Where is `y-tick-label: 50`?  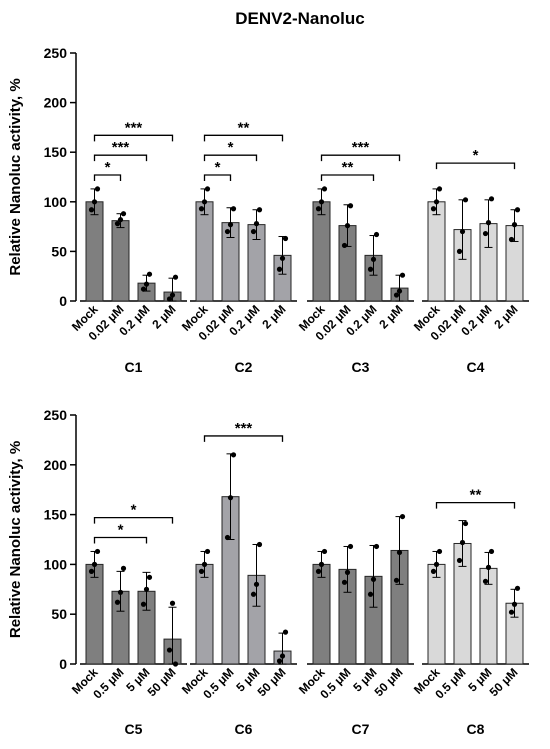
y-tick-label: 50 is located at coordinates (59, 614).